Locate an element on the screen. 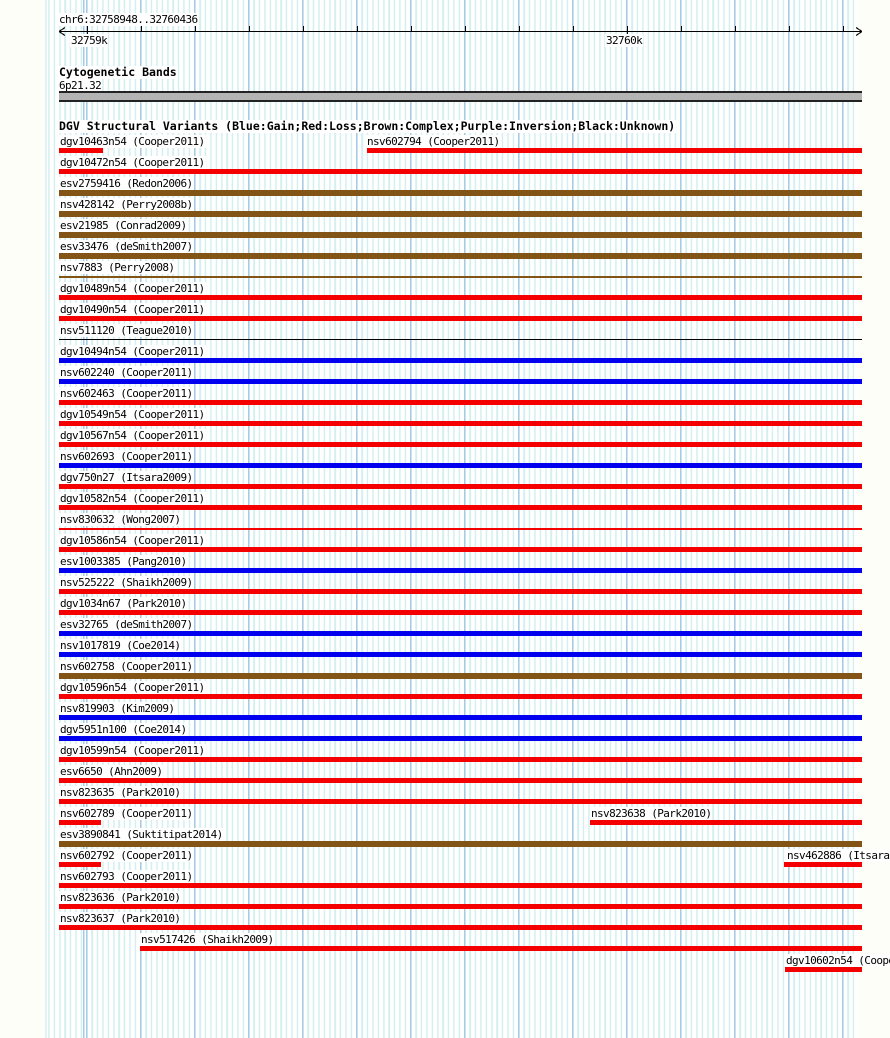 The height and width of the screenshot is (1038, 890). variant-label: dgv10549n54 (Cooper2011) is located at coordinates (132, 414).